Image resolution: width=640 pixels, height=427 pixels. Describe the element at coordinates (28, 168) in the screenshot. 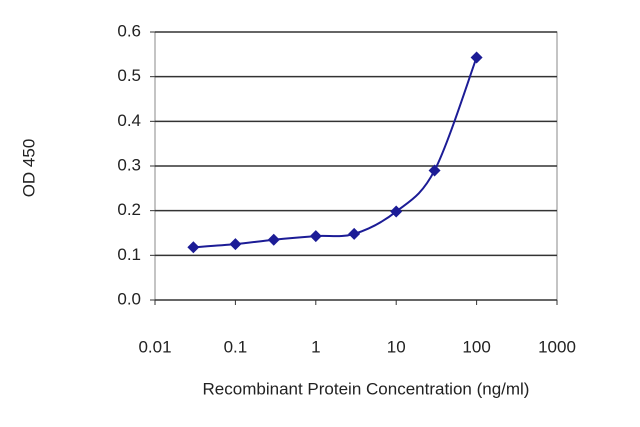

I see `y-axis-label: OD 450` at that location.